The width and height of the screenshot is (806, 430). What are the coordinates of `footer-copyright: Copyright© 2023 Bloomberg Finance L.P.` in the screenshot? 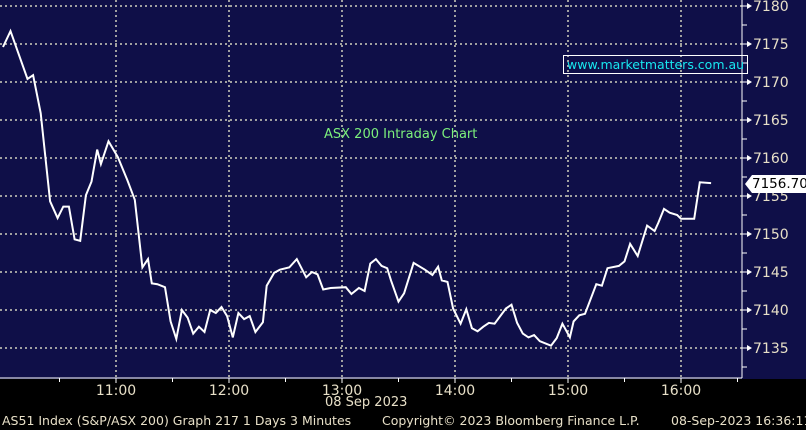 It's located at (511, 420).